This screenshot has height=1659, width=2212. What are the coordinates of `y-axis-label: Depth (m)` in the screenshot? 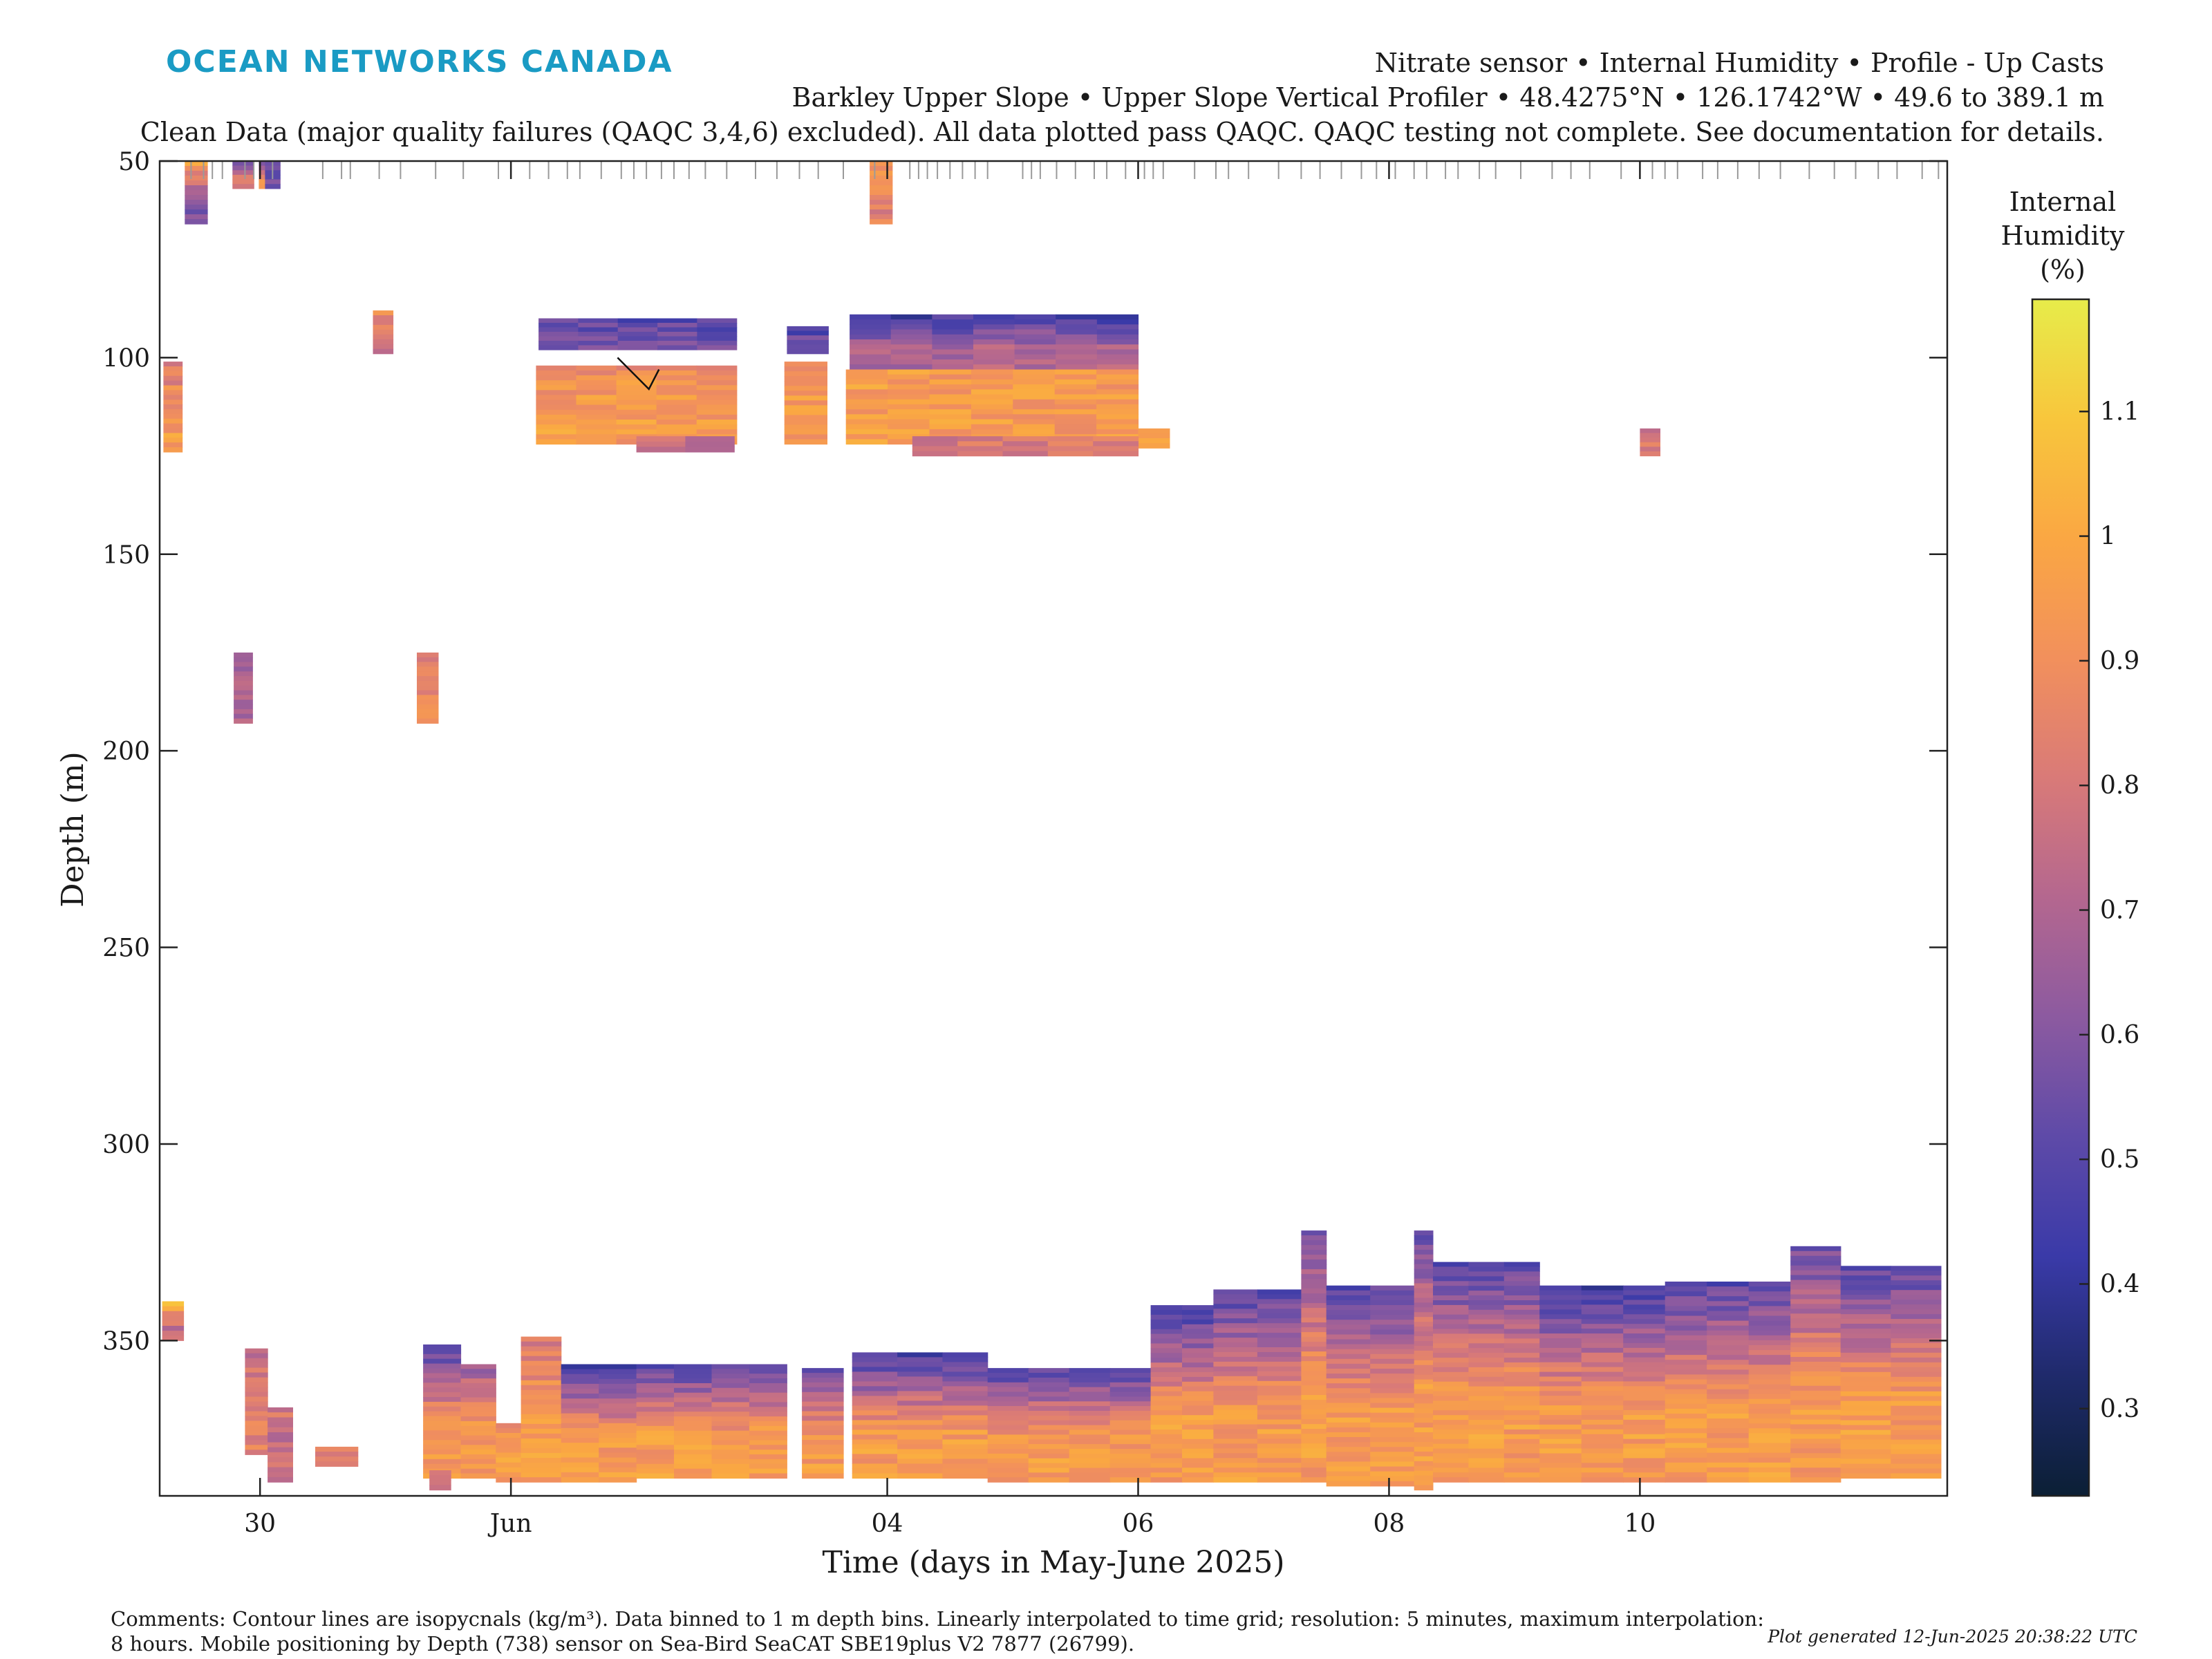 It's located at (73, 829).